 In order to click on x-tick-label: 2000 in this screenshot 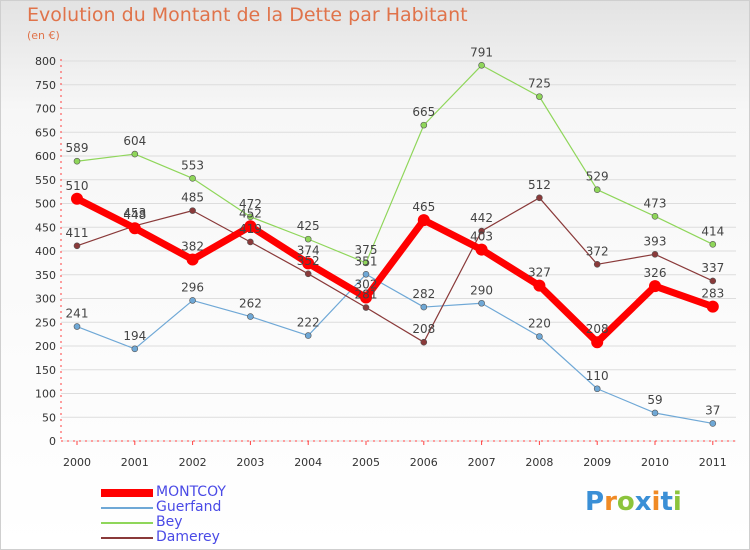, I will do `click(77, 462)`.